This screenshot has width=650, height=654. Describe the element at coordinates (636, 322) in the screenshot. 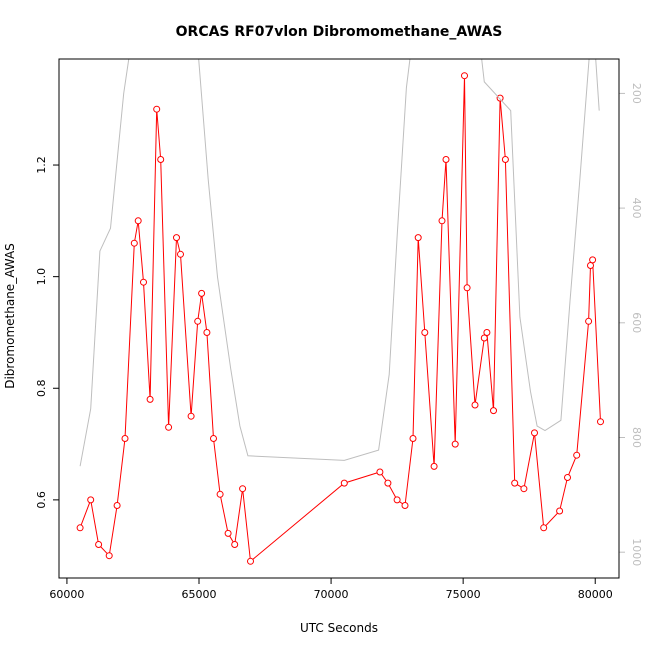

I see `y2-tick-label: 600` at that location.